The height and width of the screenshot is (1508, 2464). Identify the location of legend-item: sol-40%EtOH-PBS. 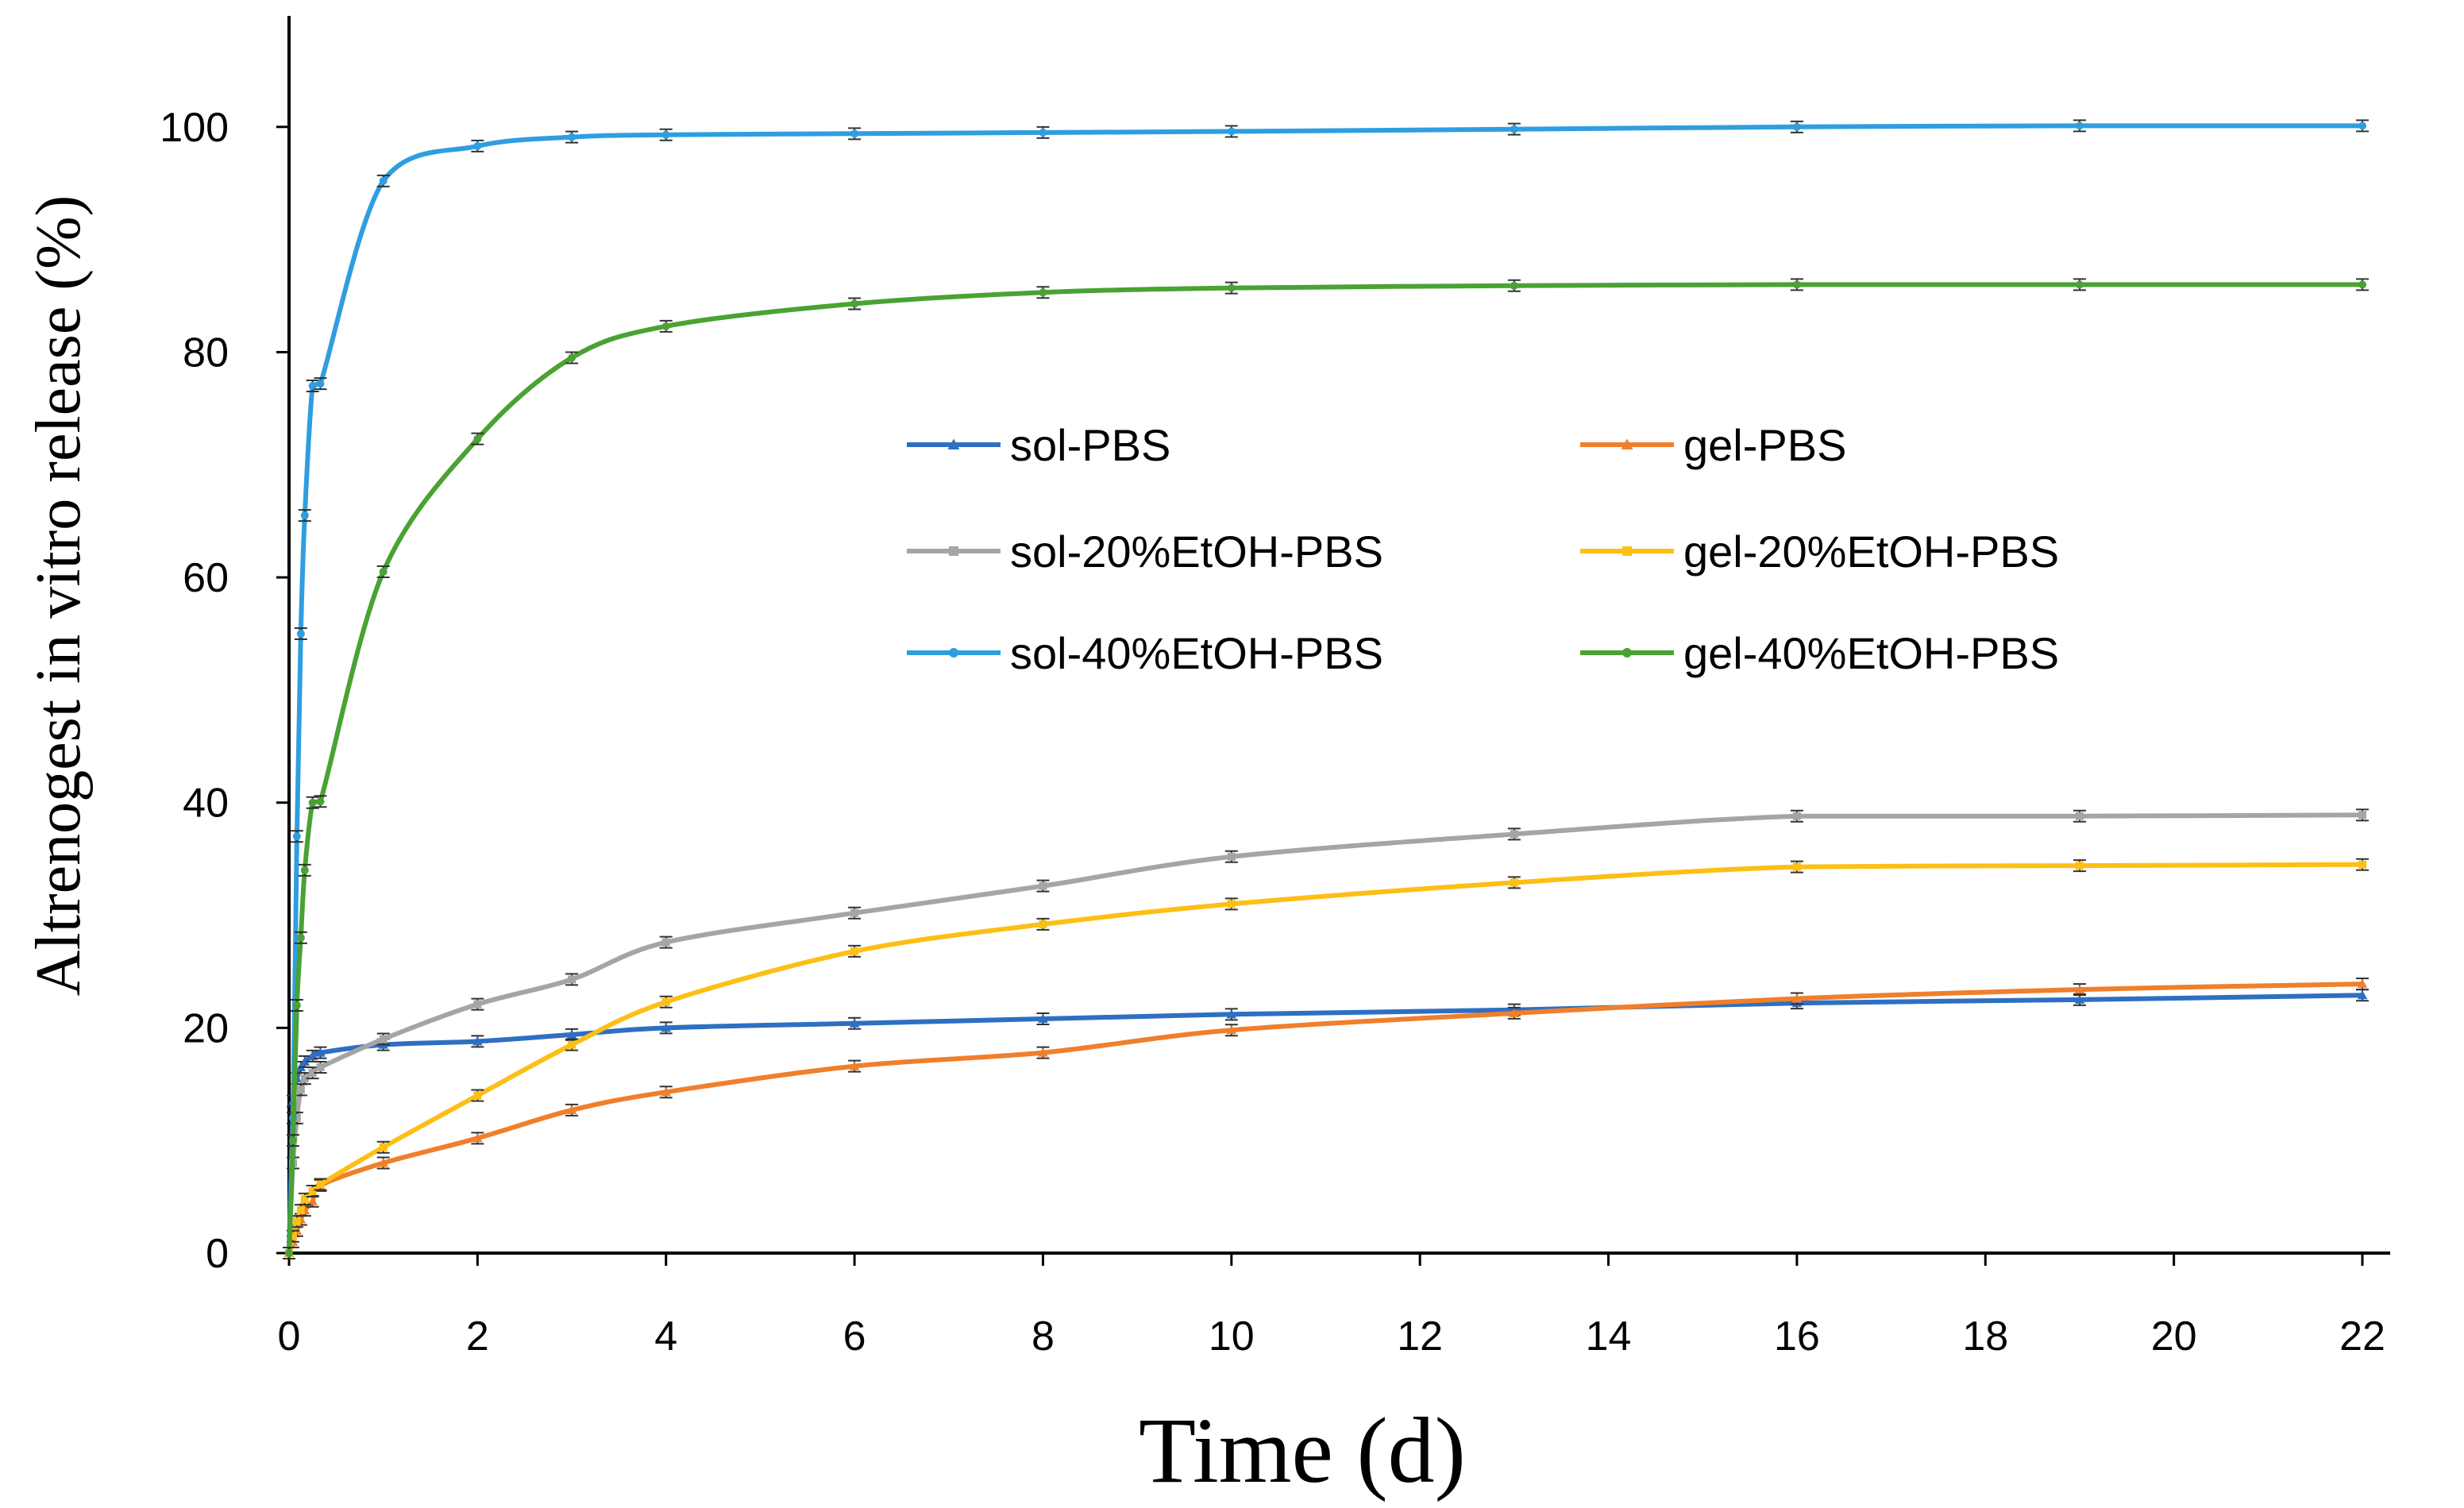
(1145, 653).